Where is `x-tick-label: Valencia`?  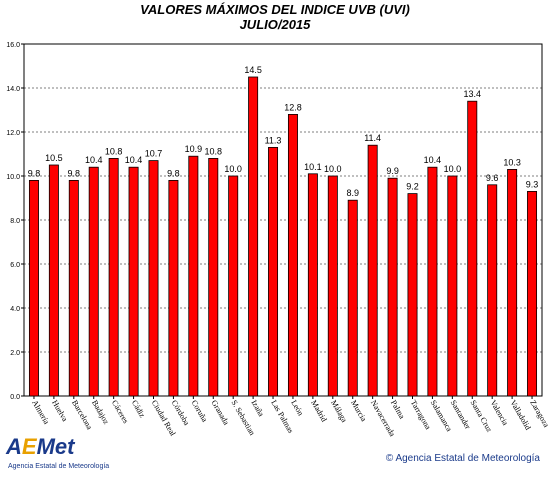 x-tick-label: Valencia is located at coordinates (499, 413).